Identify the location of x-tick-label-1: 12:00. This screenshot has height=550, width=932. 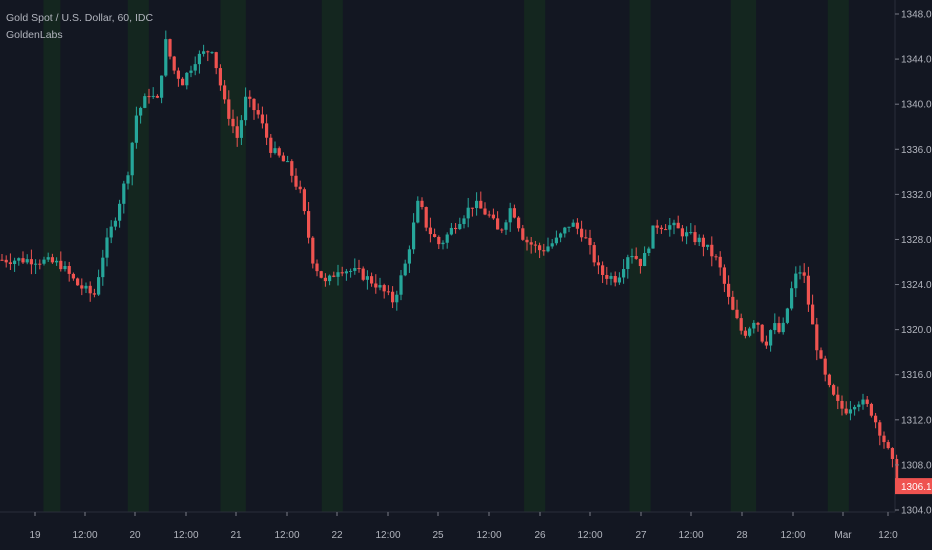
(84, 535).